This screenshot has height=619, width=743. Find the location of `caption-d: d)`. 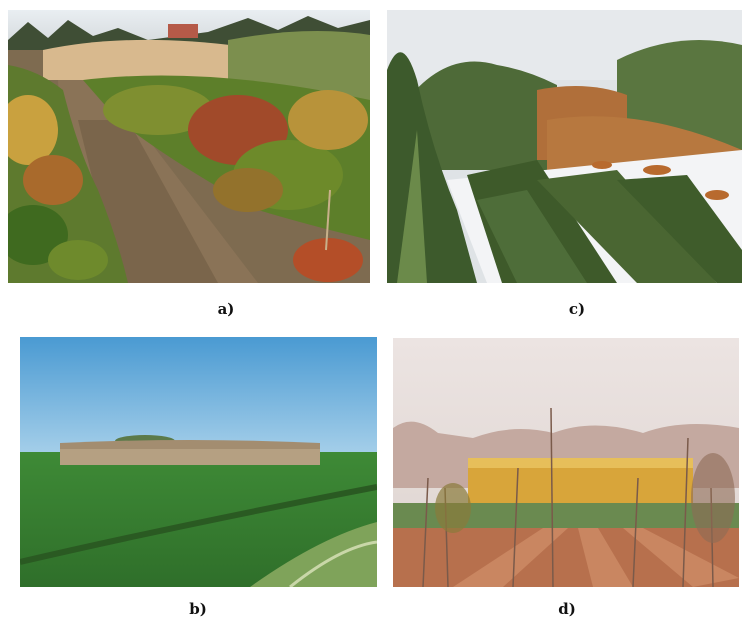

caption-d: d) is located at coordinates (567, 609).